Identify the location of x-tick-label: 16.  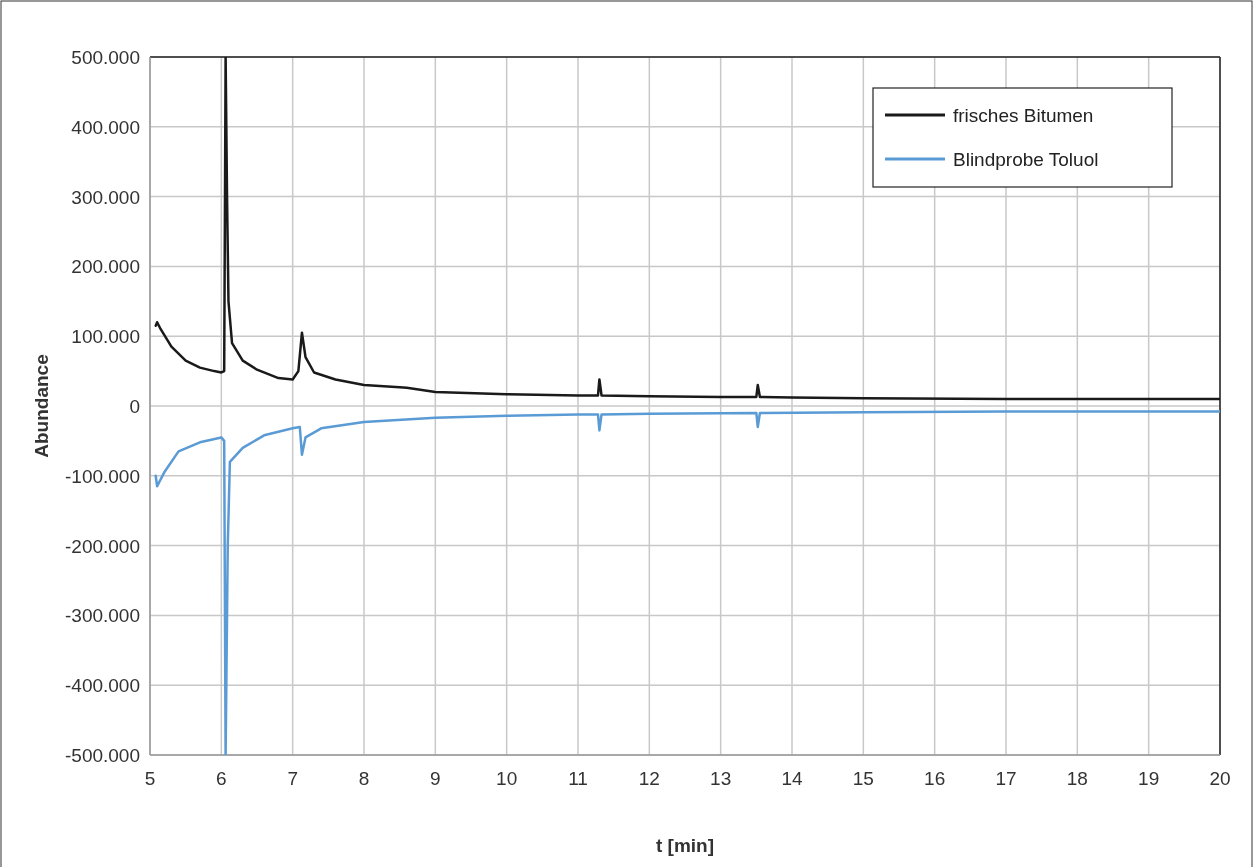
(935, 778).